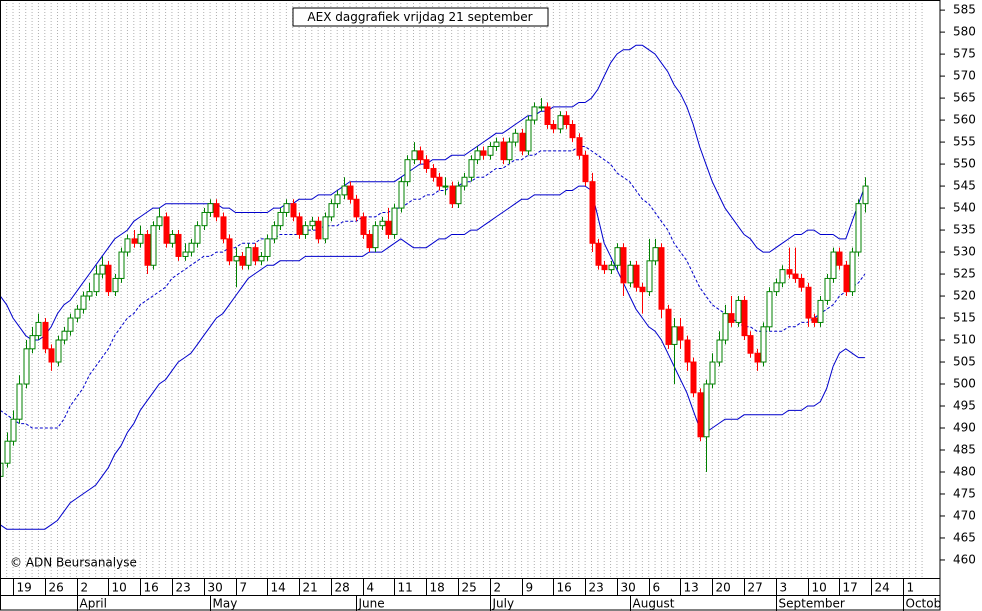 This screenshot has width=982, height=611. What do you see at coordinates (964, 340) in the screenshot?
I see `y-tick-label: 510` at bounding box center [964, 340].